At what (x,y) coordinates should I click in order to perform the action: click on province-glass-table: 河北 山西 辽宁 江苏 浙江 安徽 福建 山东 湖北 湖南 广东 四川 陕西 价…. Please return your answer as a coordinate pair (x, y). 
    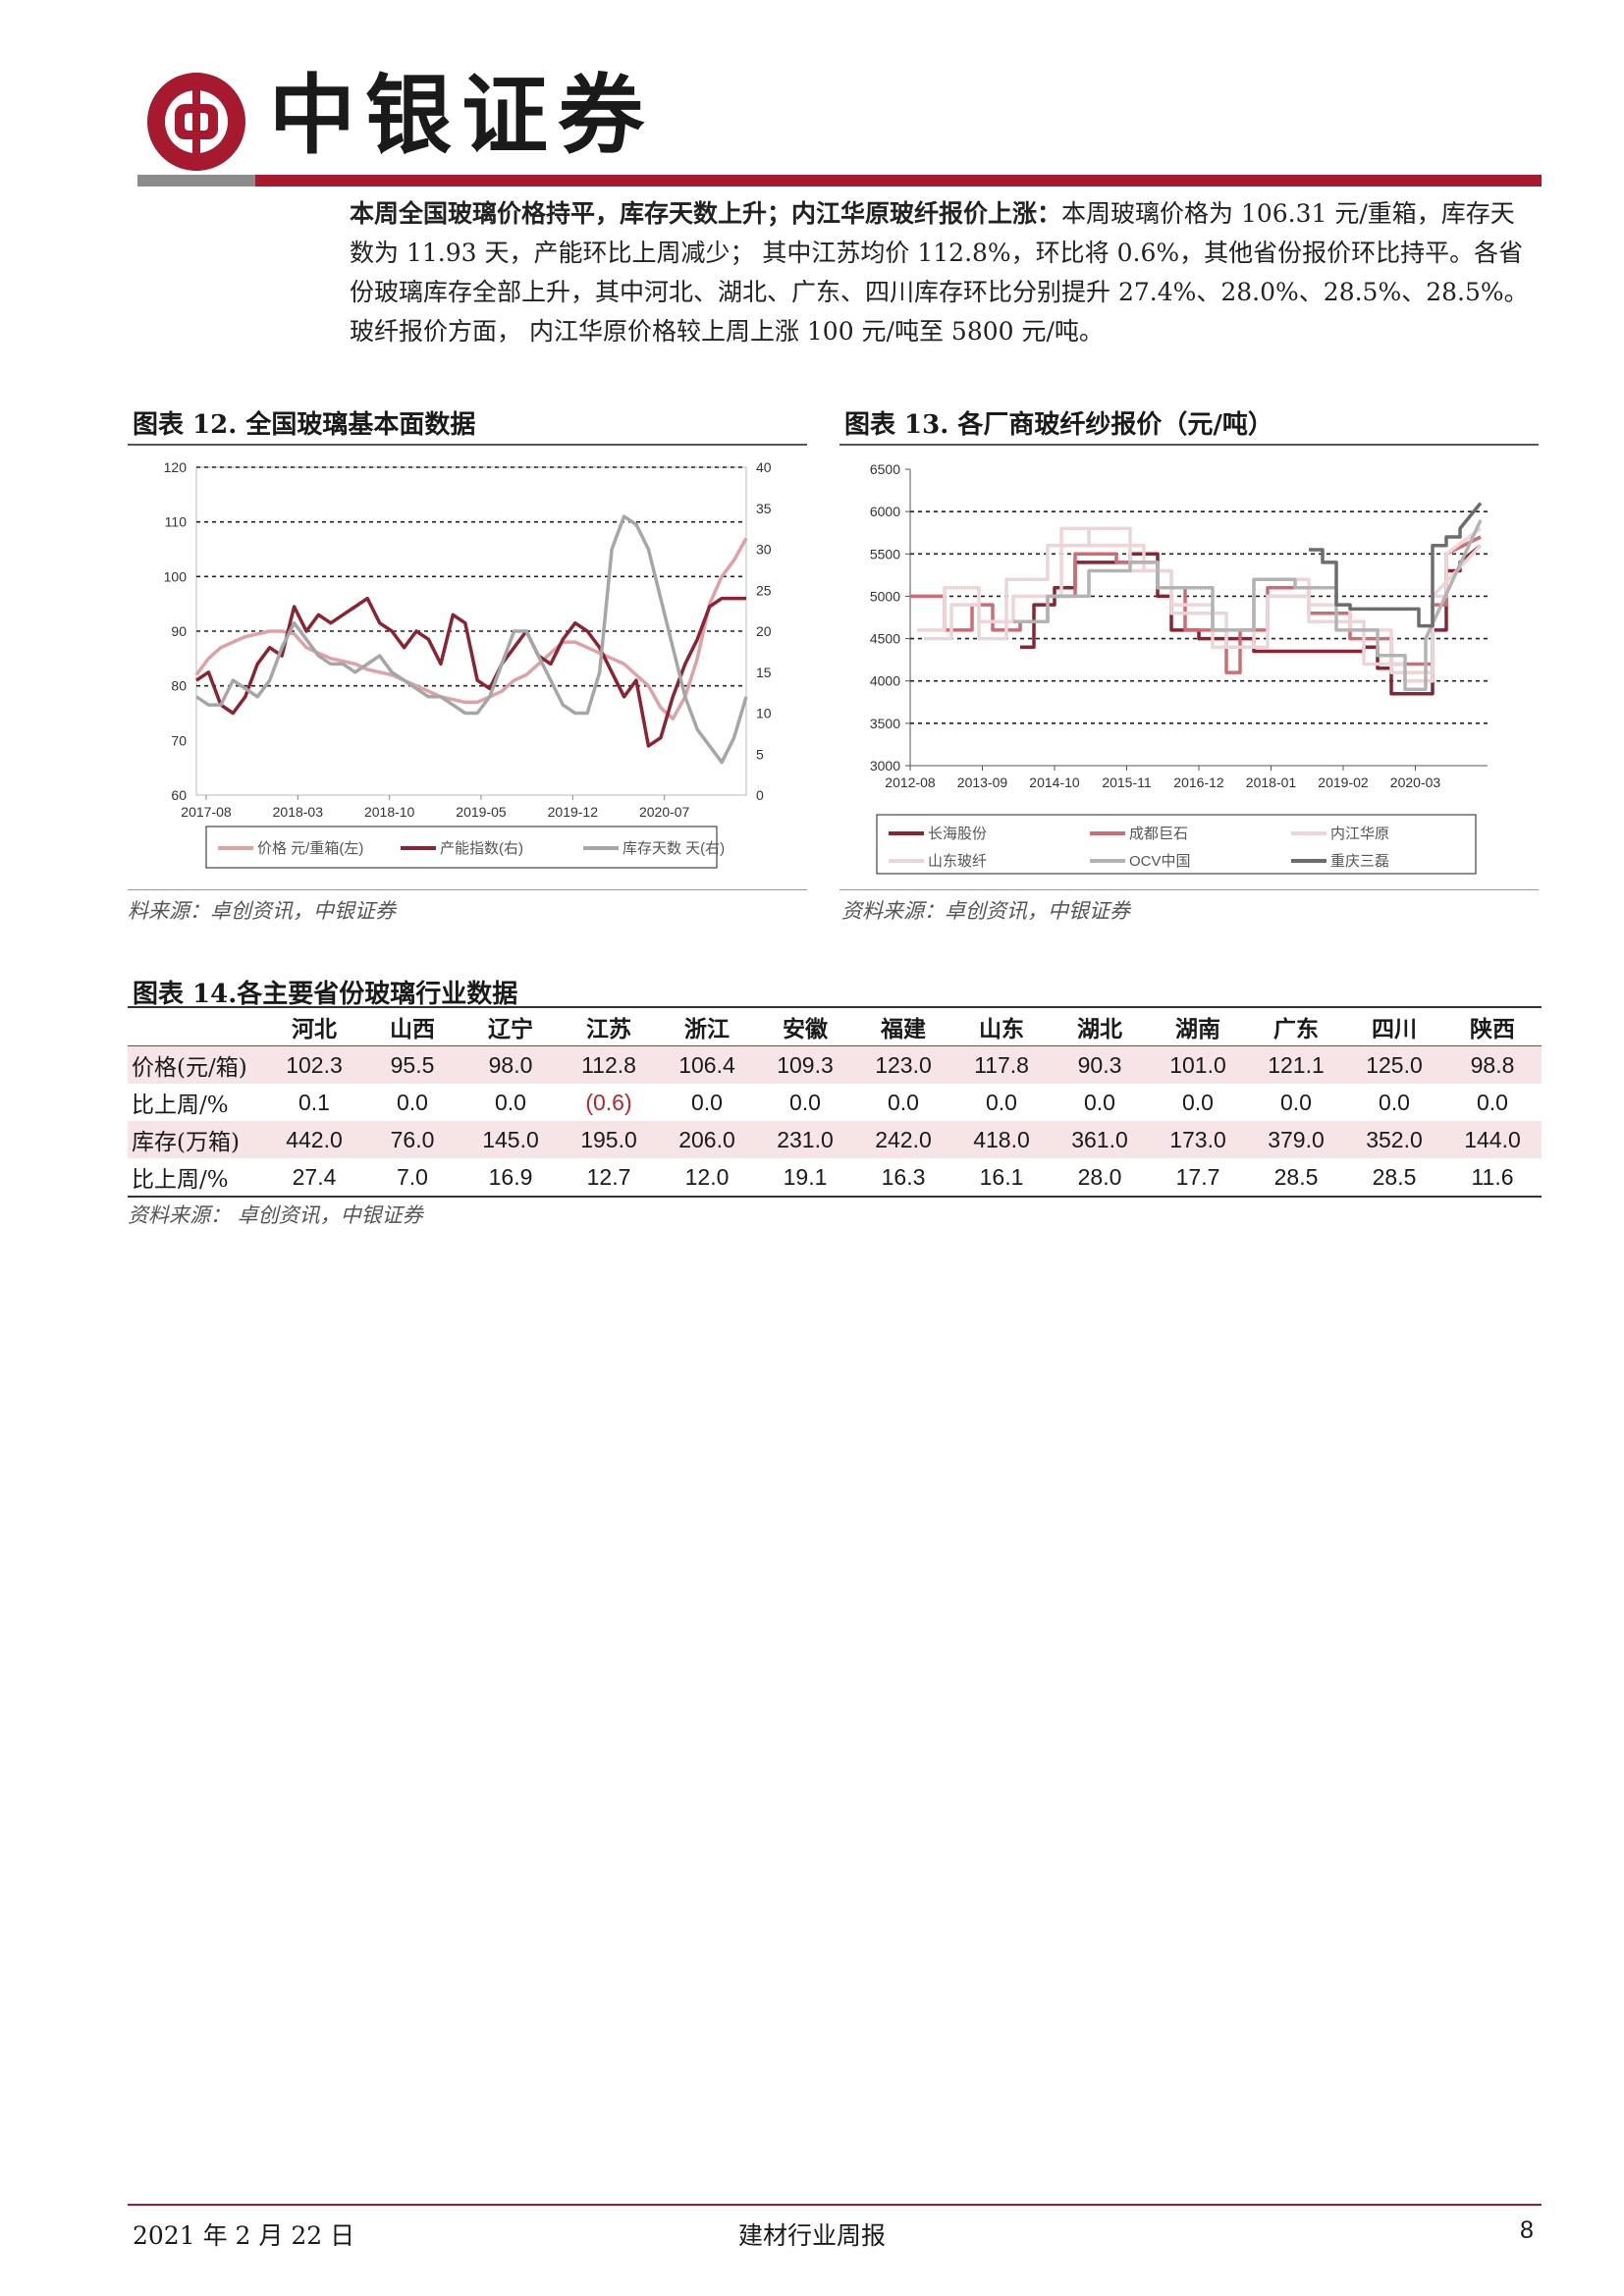
    Looking at the image, I should click on (835, 1102).